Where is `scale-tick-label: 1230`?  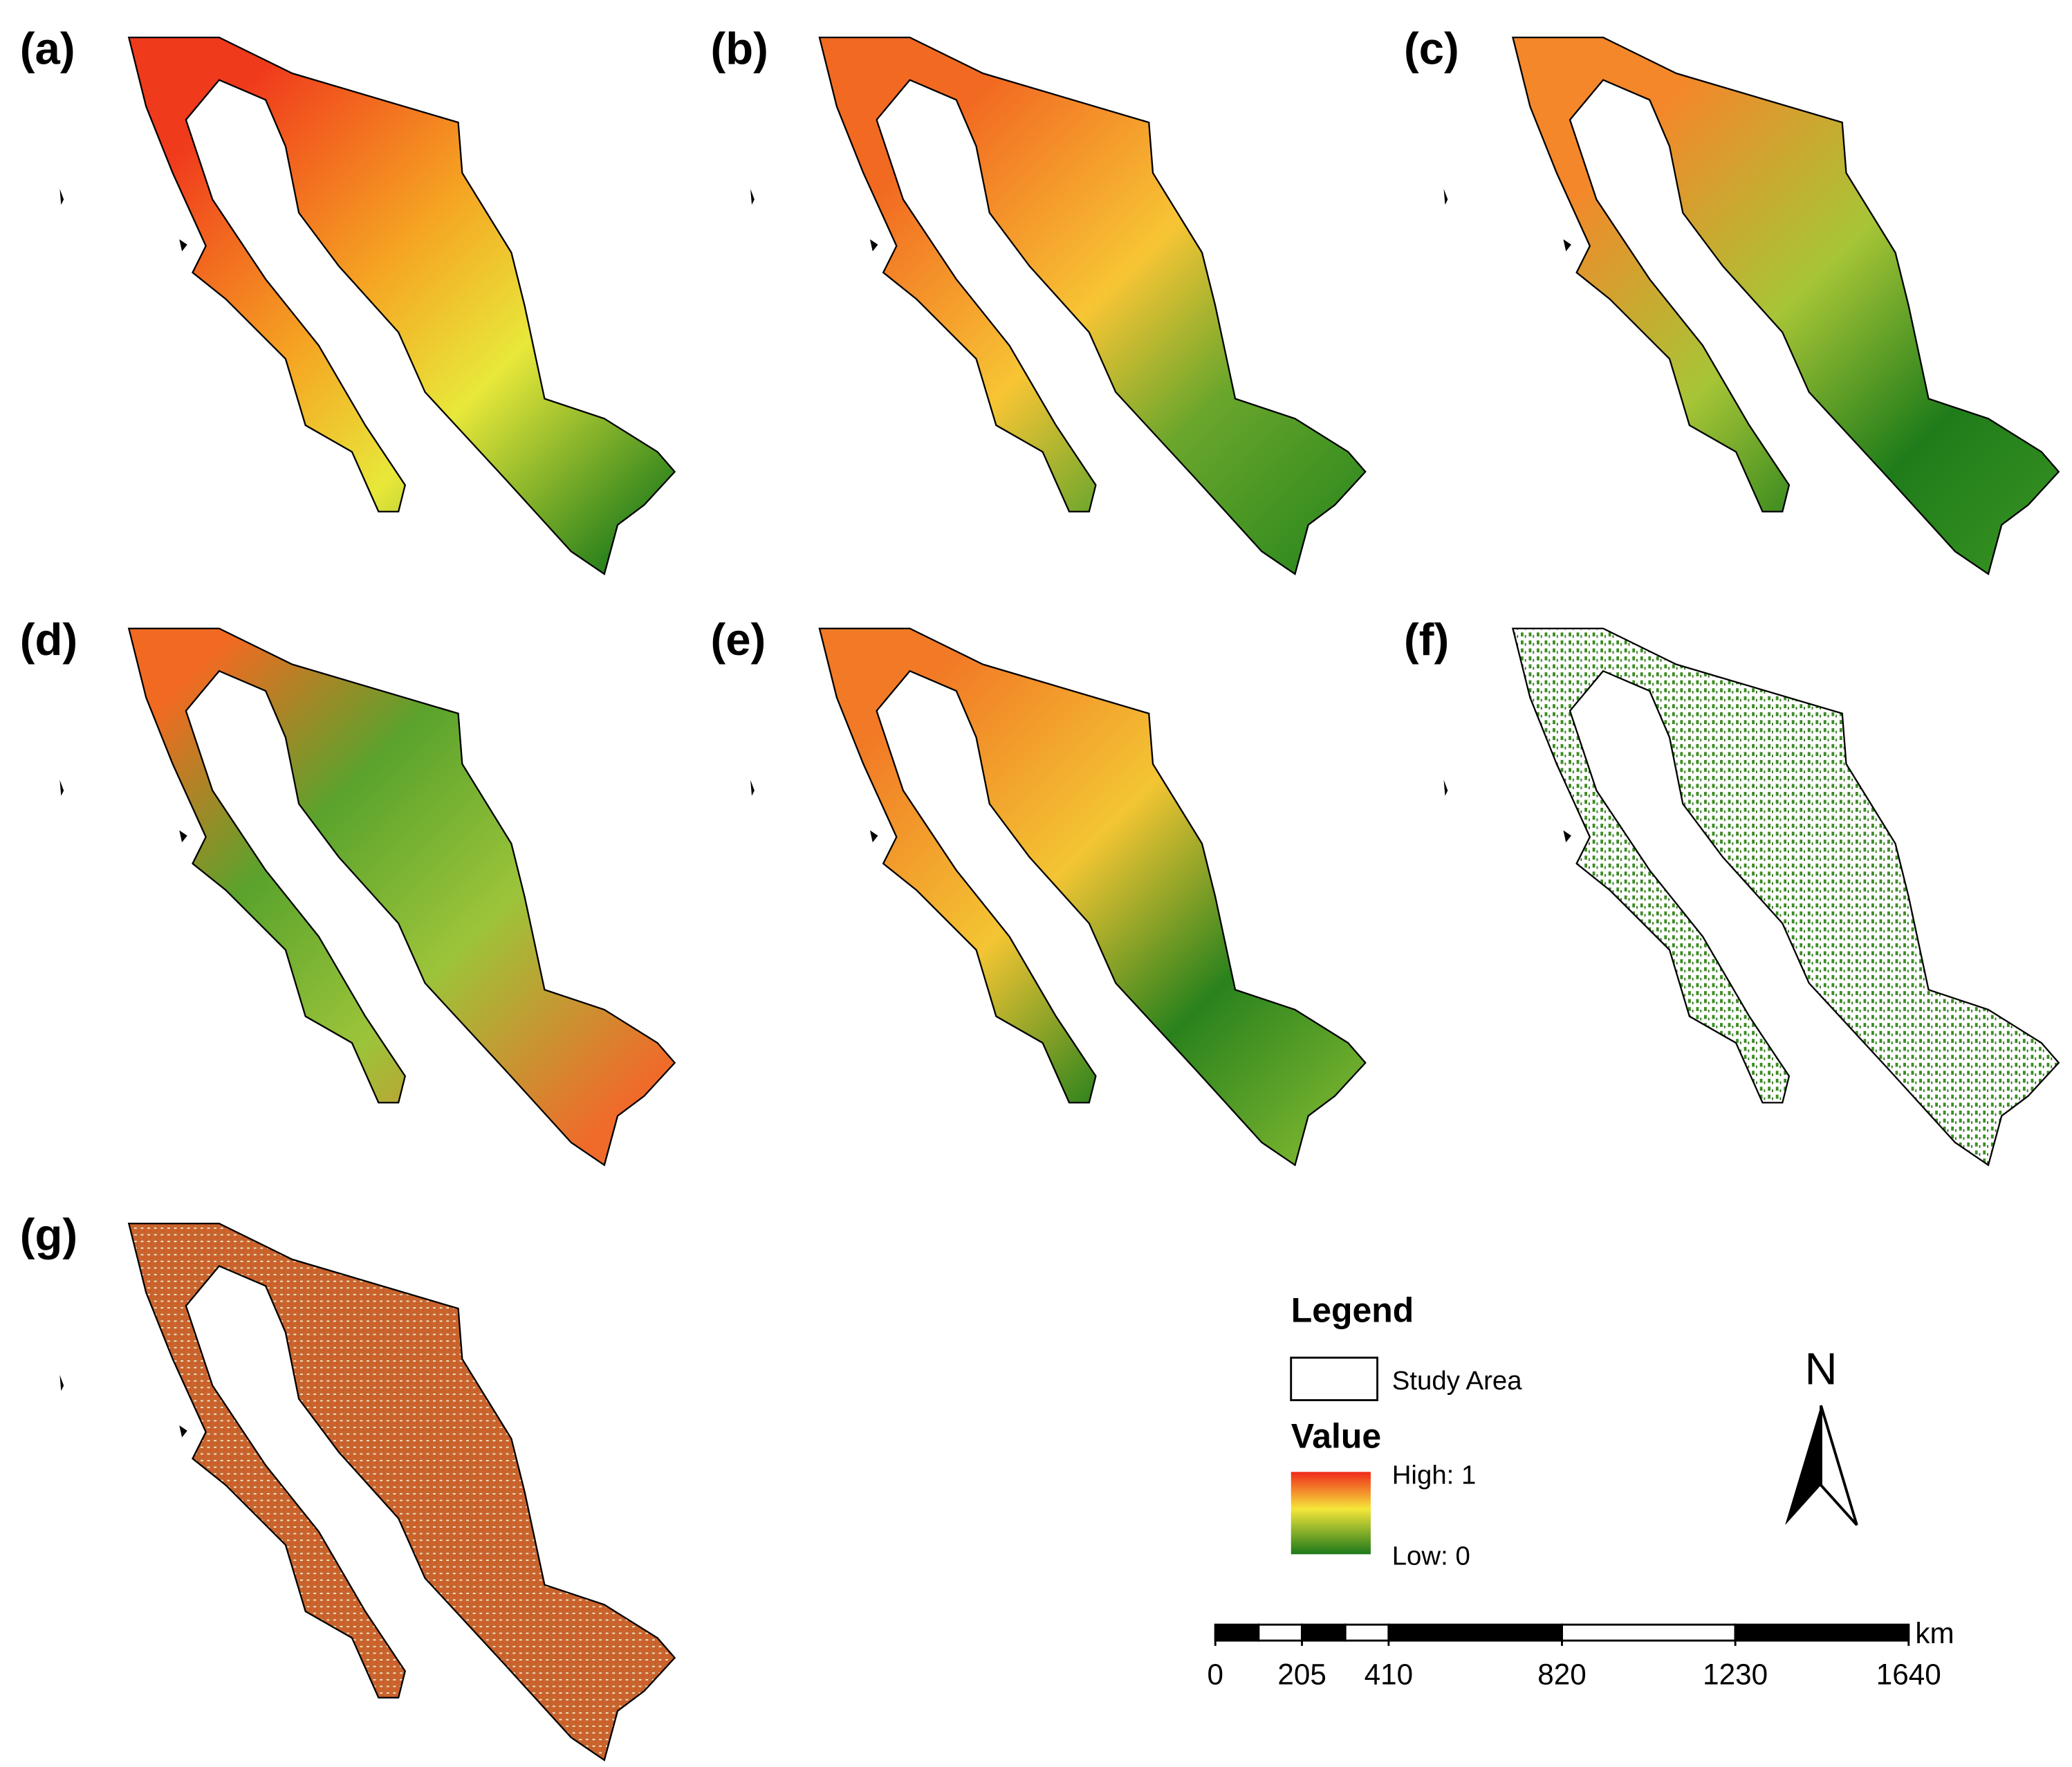 scale-tick-label: 1230 is located at coordinates (1735, 1674).